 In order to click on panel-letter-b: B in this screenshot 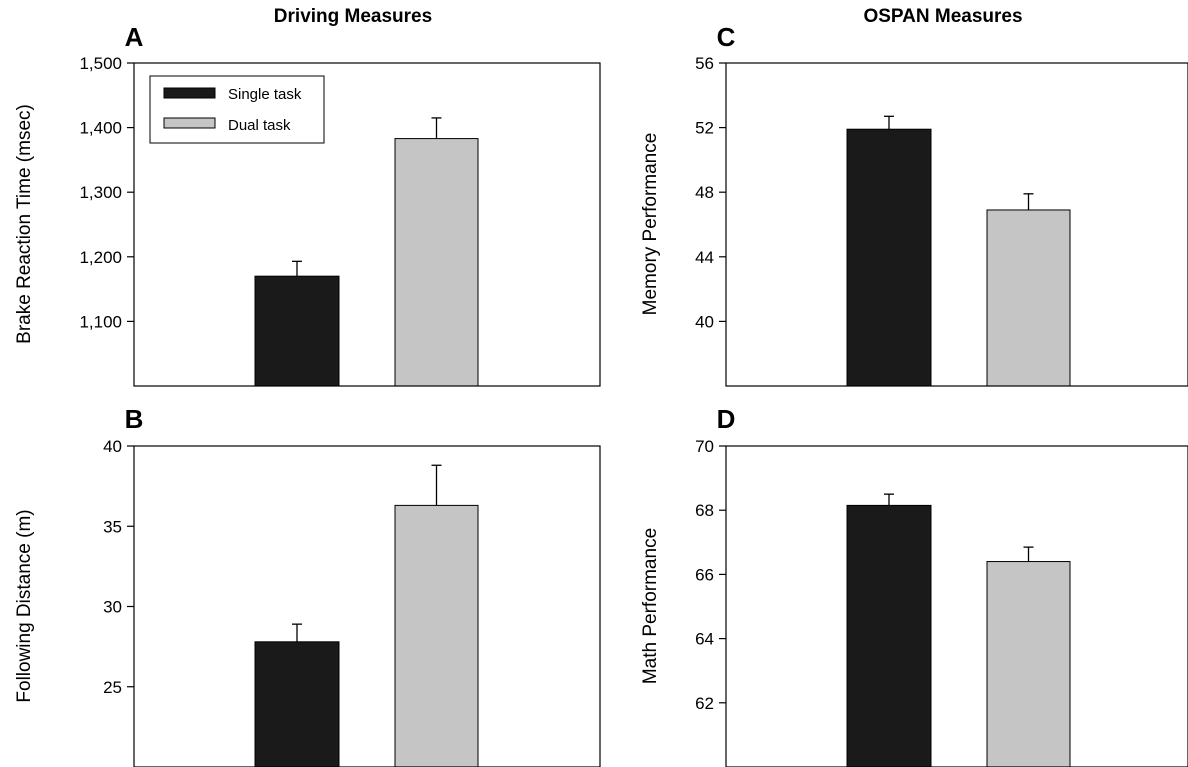, I will do `click(134, 419)`.